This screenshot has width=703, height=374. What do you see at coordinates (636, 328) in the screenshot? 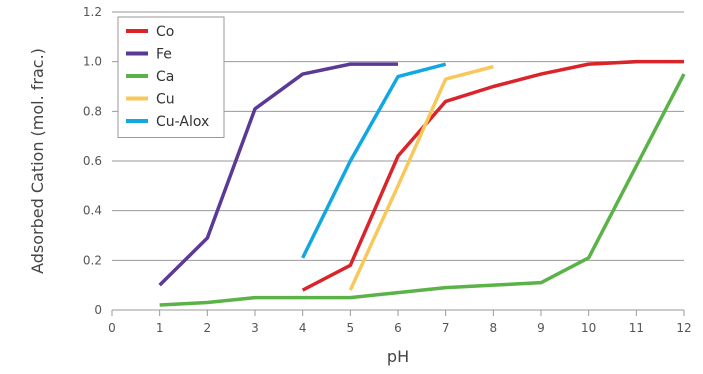
I see `x-tick-label: 11` at bounding box center [636, 328].